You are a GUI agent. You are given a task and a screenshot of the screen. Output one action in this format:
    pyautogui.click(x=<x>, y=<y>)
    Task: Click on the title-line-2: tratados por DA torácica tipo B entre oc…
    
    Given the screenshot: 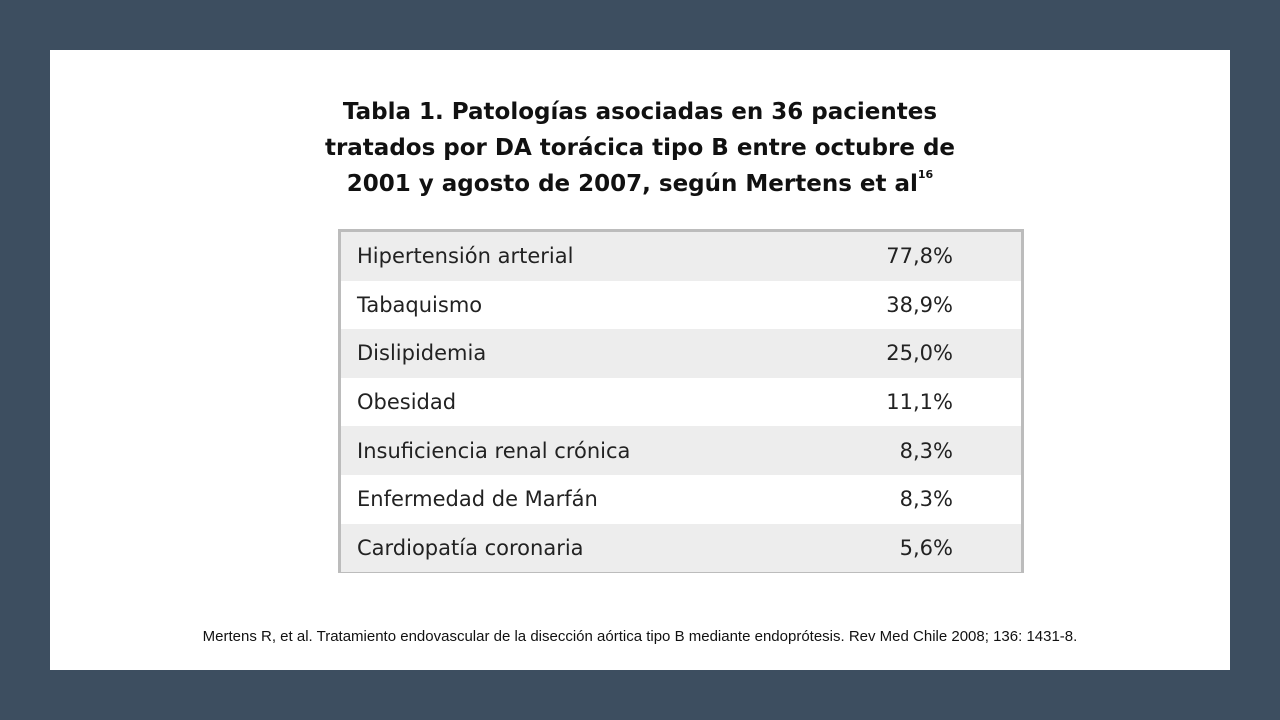 What is the action you would take?
    pyautogui.click(x=640, y=148)
    